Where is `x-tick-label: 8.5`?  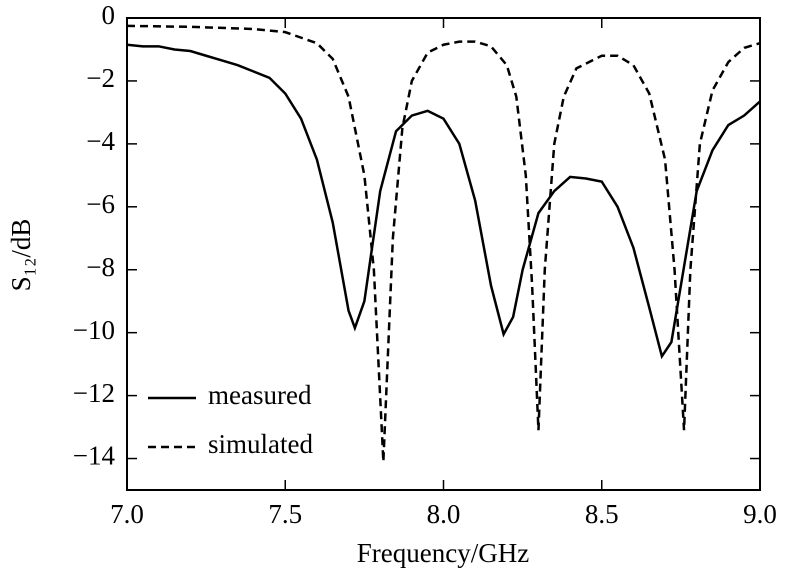
x-tick-label: 8.5 is located at coordinates (602, 514).